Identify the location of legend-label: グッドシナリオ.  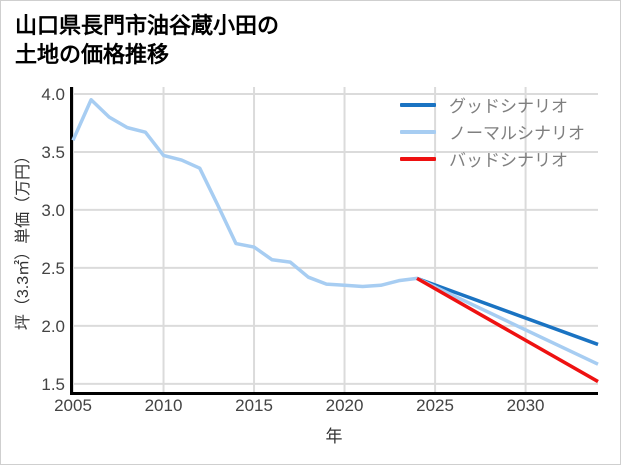
(508, 106).